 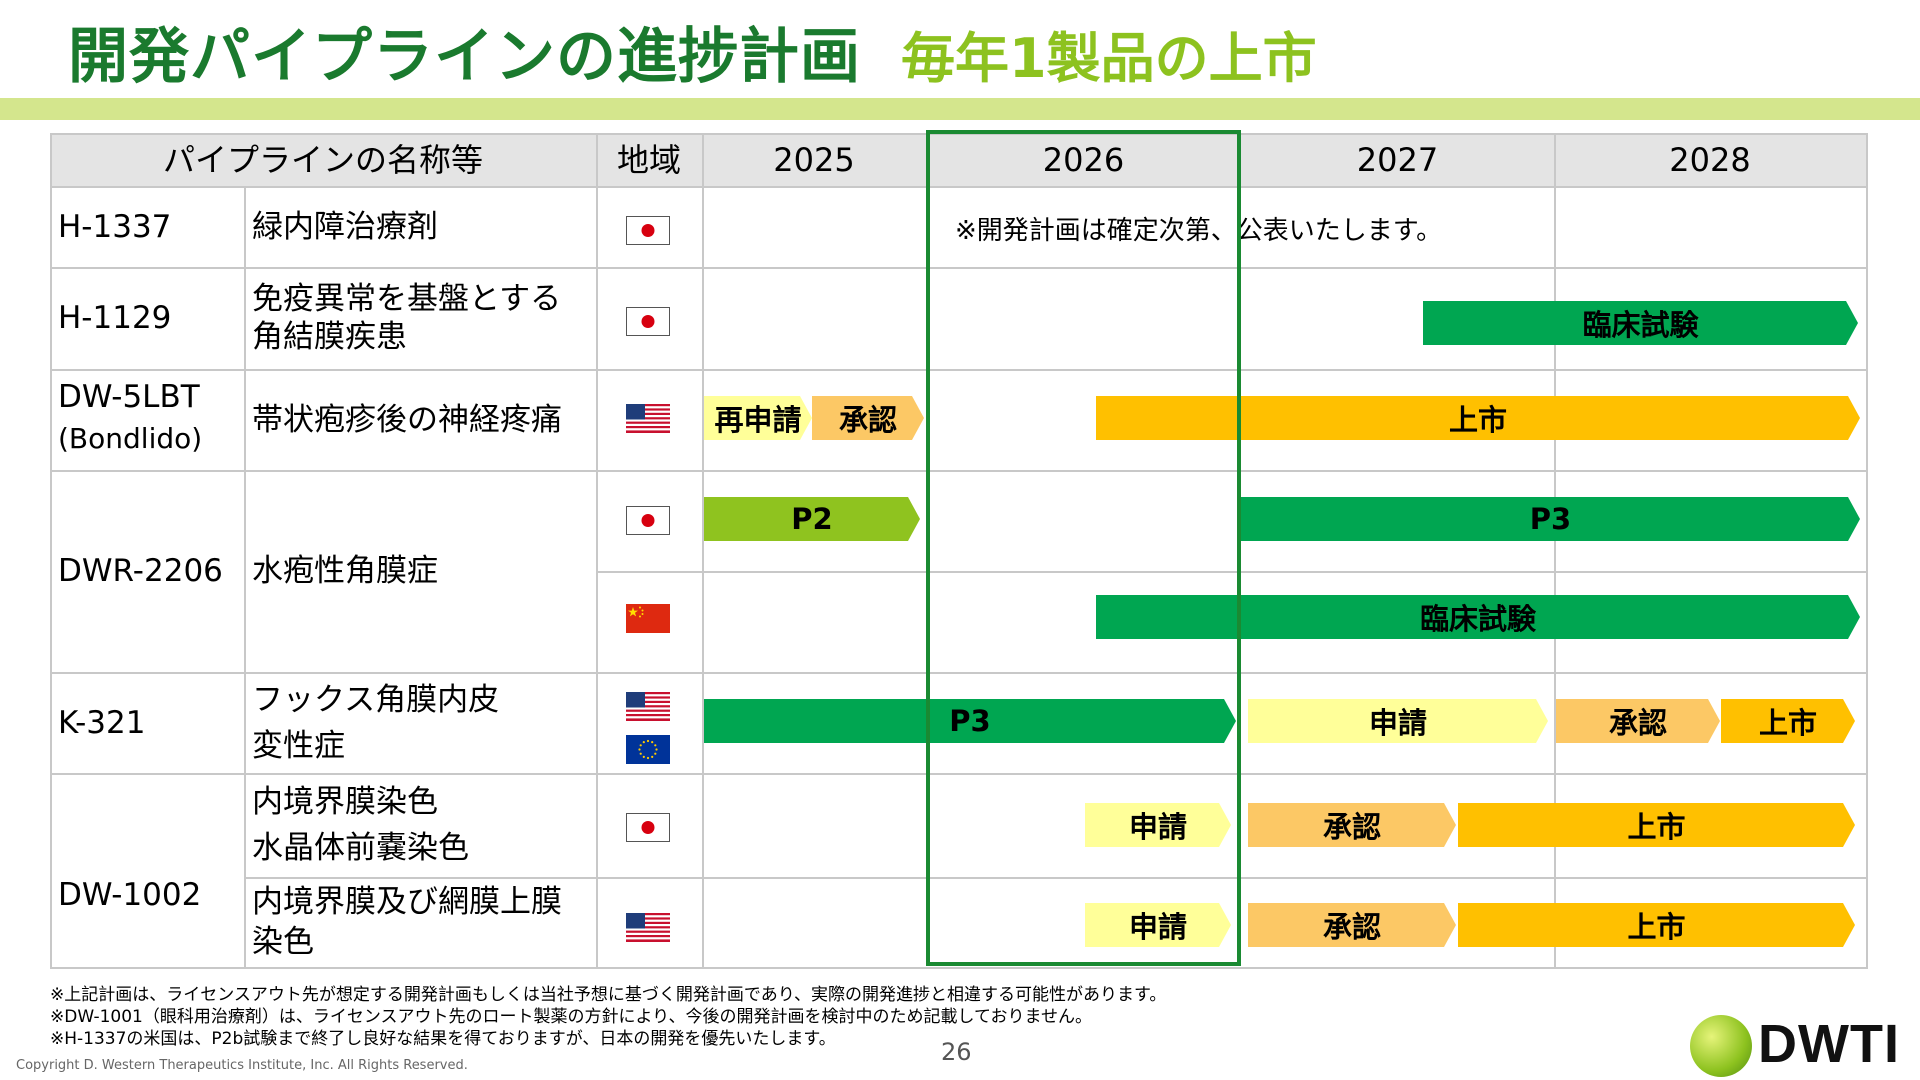 What do you see at coordinates (1158, 825) in the screenshot?
I see `dw1002-a-filing-bar: 申請` at bounding box center [1158, 825].